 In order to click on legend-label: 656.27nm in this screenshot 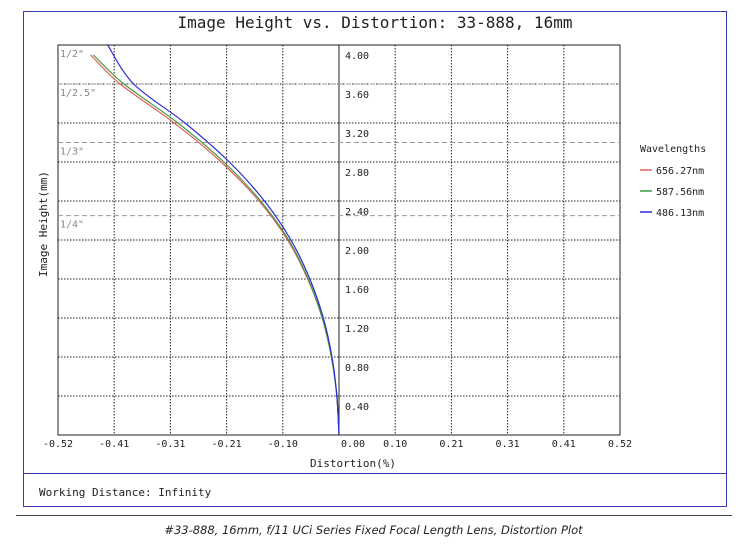, I will do `click(680, 171)`.